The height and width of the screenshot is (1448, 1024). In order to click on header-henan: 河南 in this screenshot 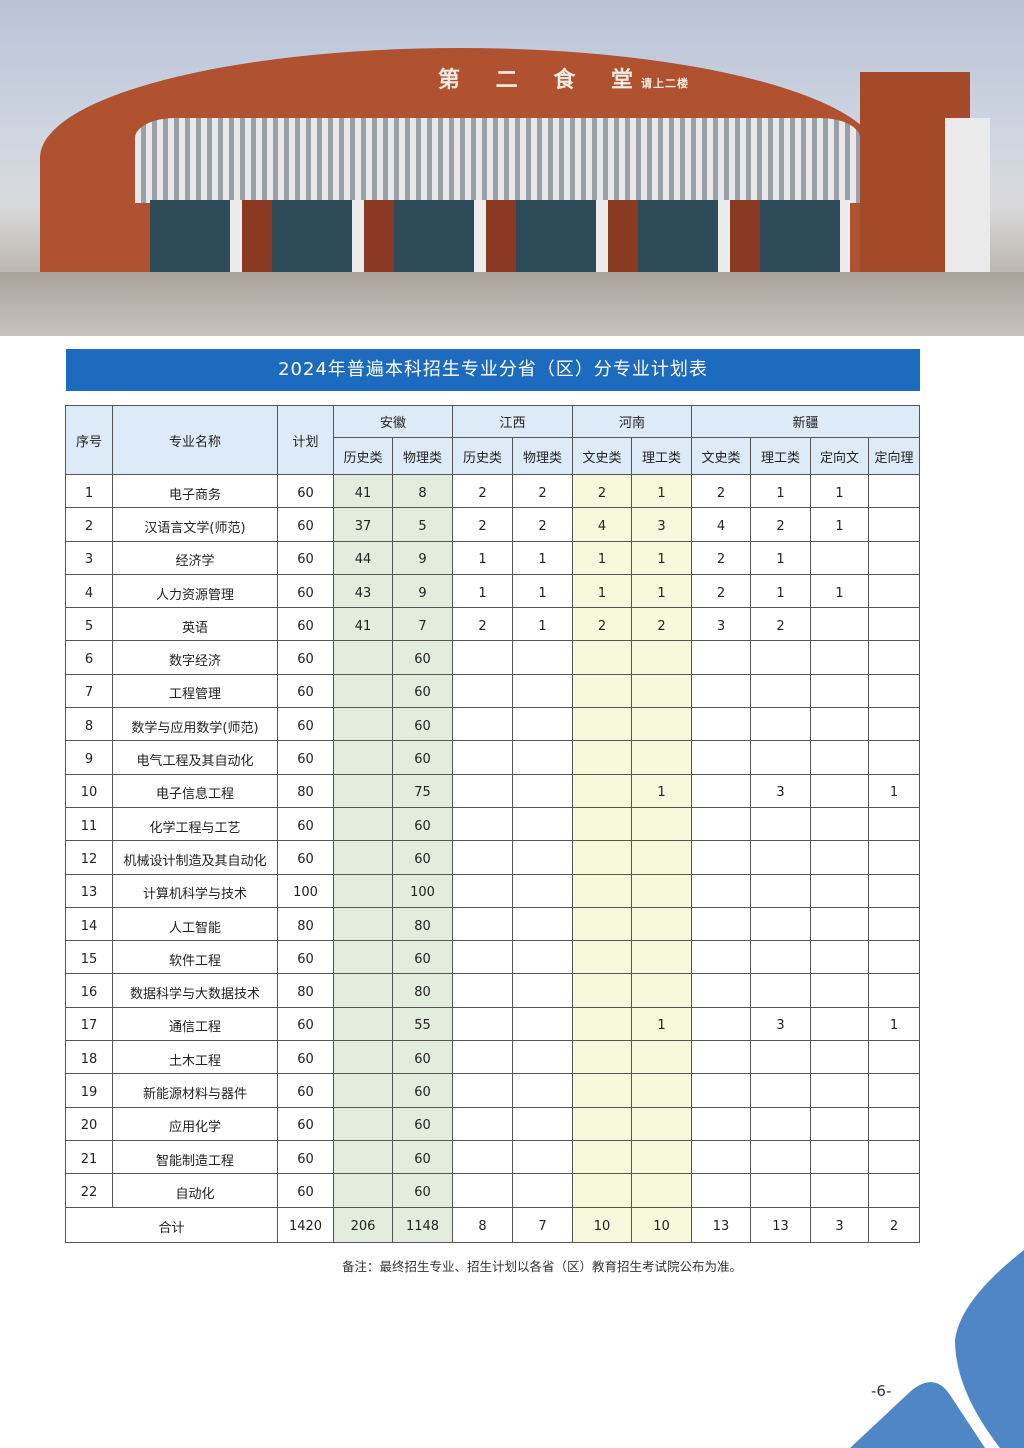, I will do `click(632, 421)`.